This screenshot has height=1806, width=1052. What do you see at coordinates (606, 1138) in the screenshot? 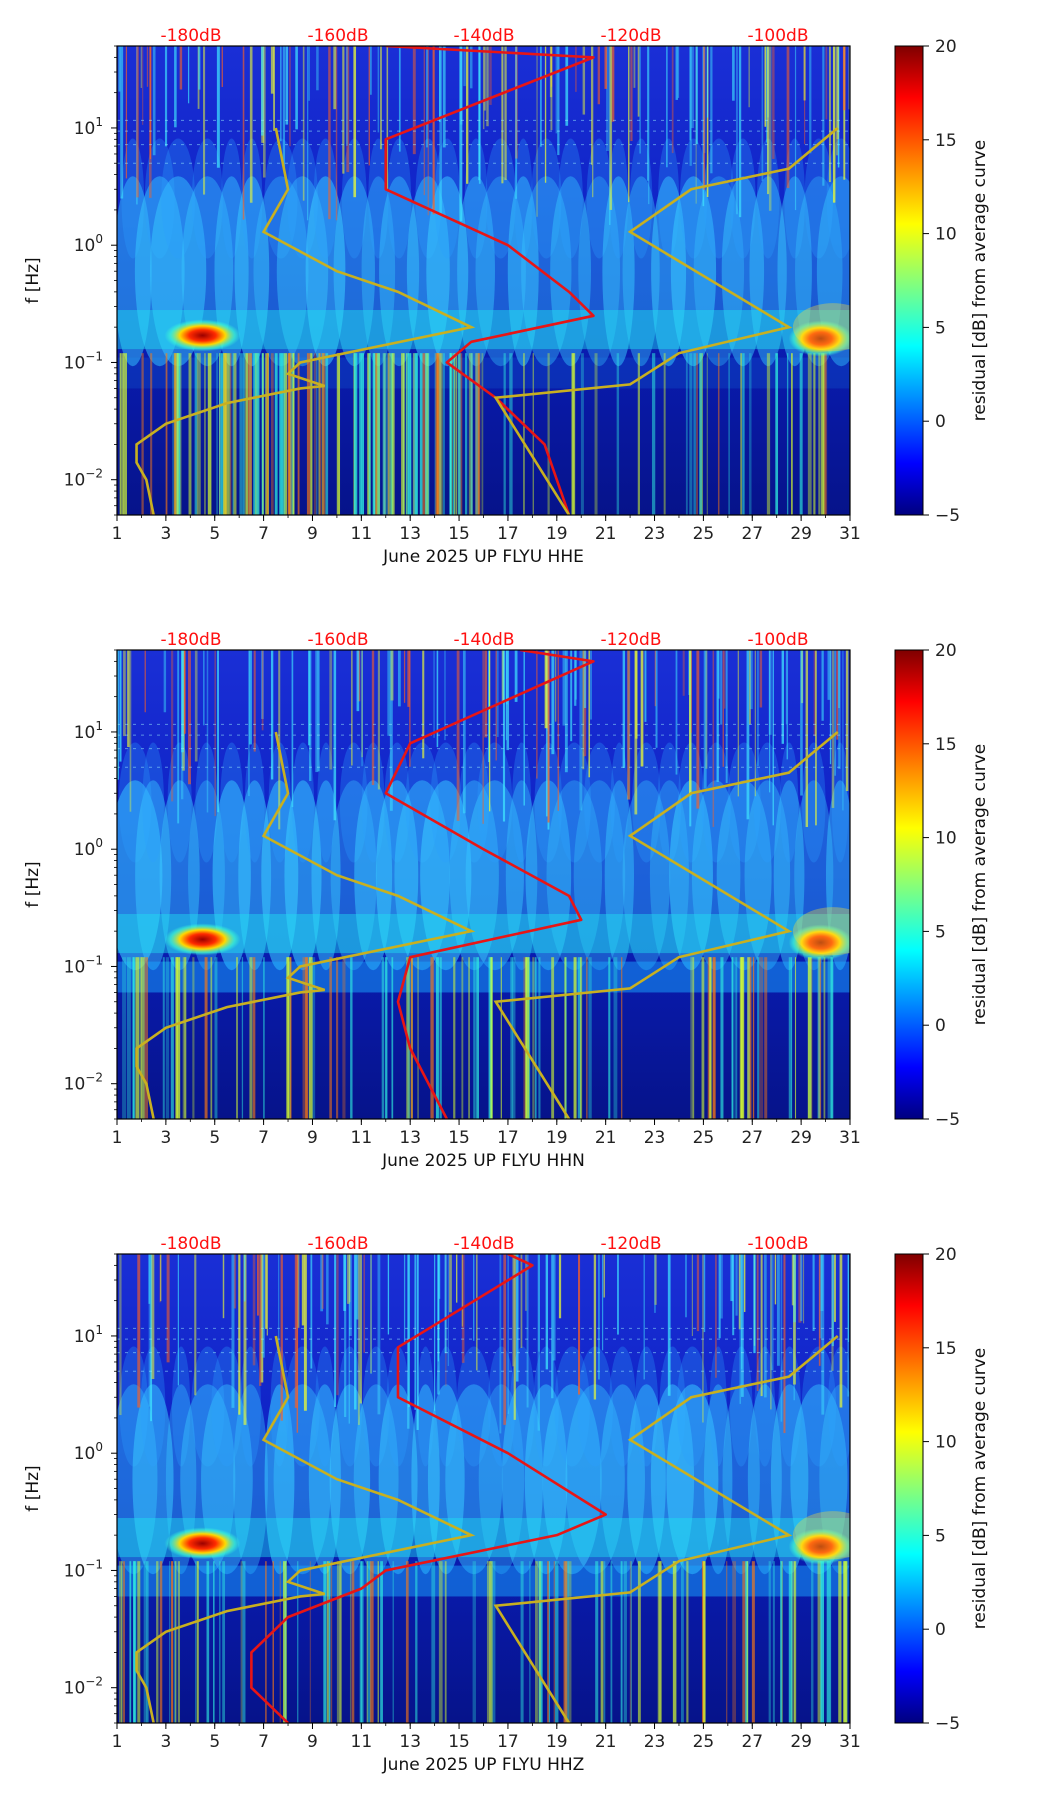
I see `x-tick-label: 21` at bounding box center [606, 1138].